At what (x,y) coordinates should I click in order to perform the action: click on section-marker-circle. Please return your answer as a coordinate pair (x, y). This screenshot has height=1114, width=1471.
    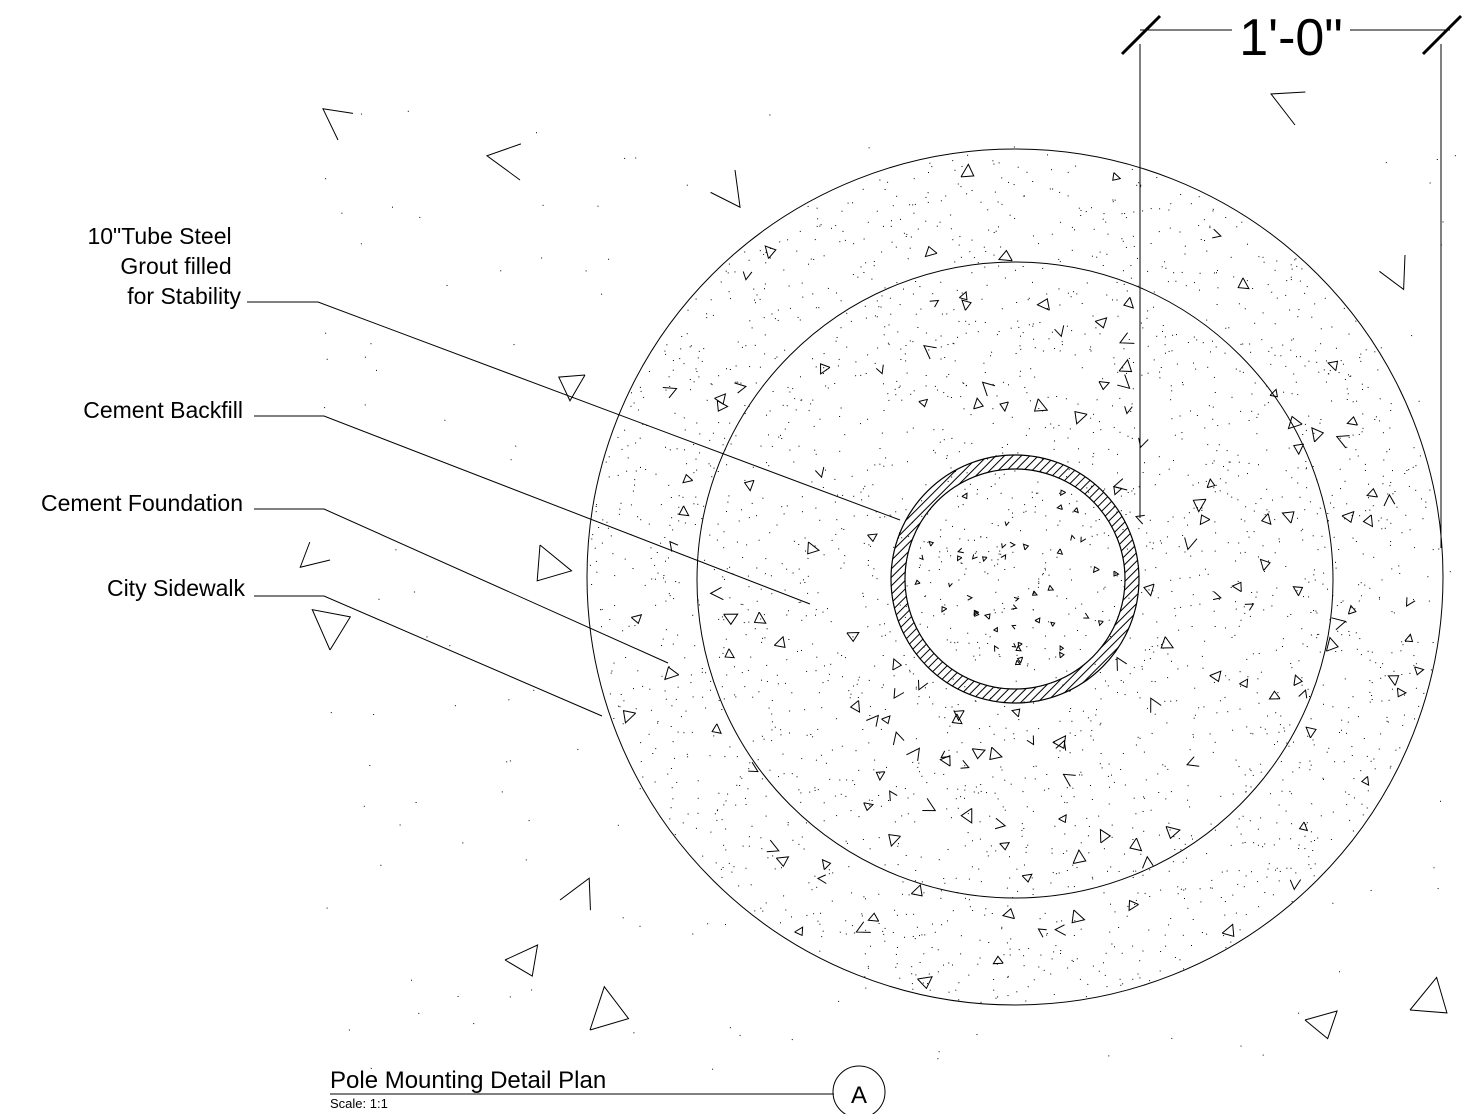
    Looking at the image, I should click on (859, 1089).